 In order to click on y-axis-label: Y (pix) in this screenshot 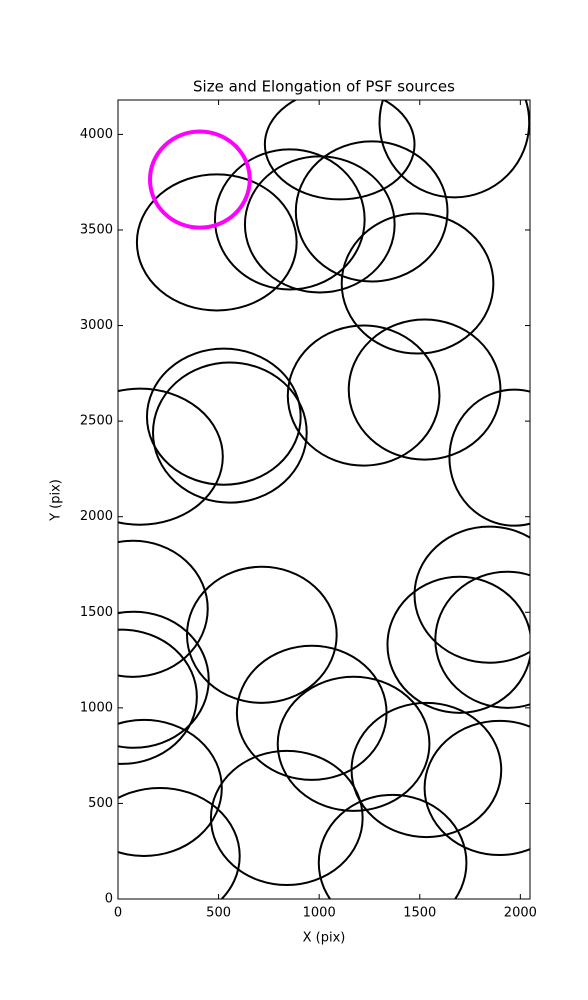, I will do `click(56, 500)`.